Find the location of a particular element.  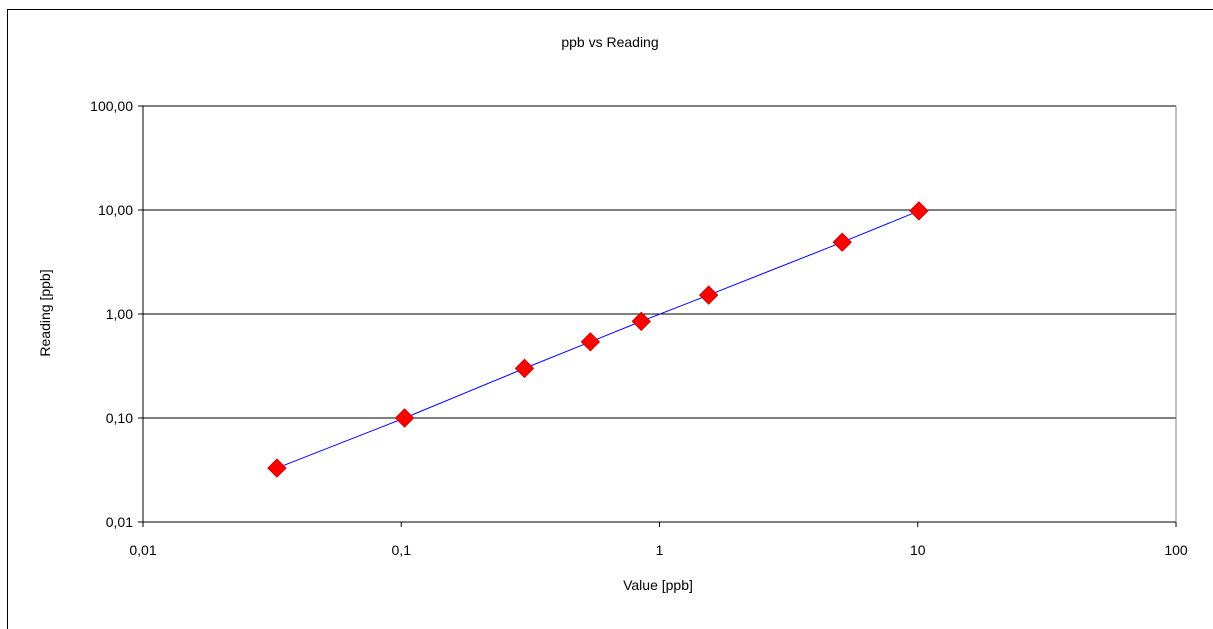

y-tick-labels: 0,01 0,10 1,00 10,00 100,00 is located at coordinates (111, 314).